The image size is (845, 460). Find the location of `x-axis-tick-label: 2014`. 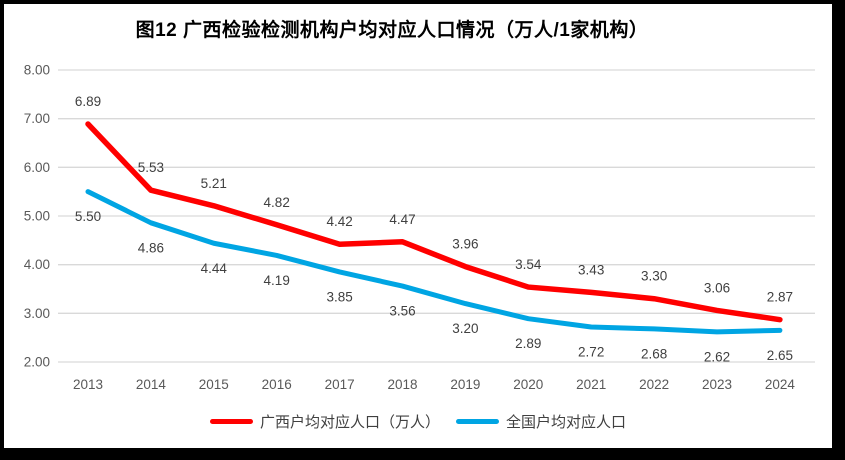

x-axis-tick-label: 2014 is located at coordinates (151, 384).